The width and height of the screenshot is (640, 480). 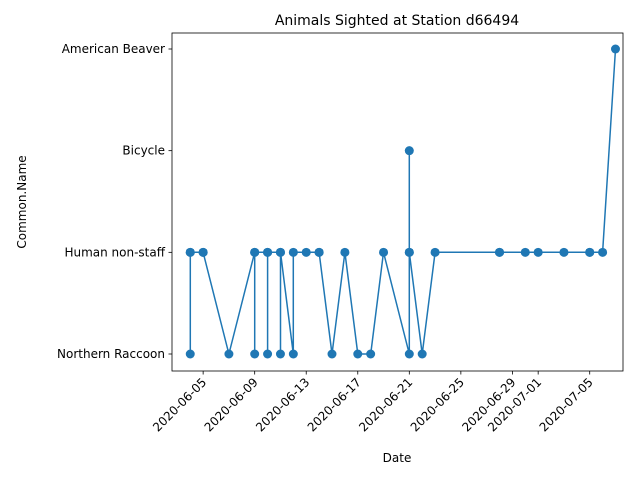 I want to click on x-tick-label: 2020-06-09, so click(x=231, y=404).